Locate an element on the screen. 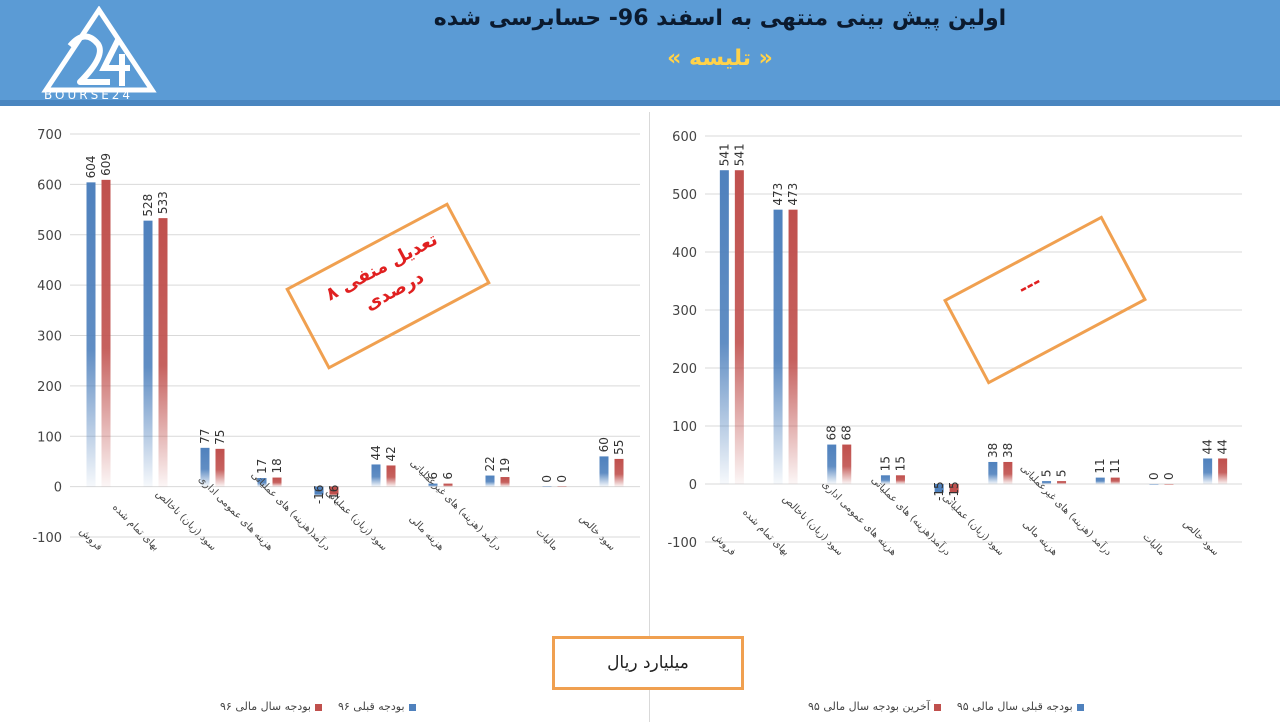 The width and height of the screenshot is (1280, 722). page-subtitle: « تلیسه » is located at coordinates (720, 58).